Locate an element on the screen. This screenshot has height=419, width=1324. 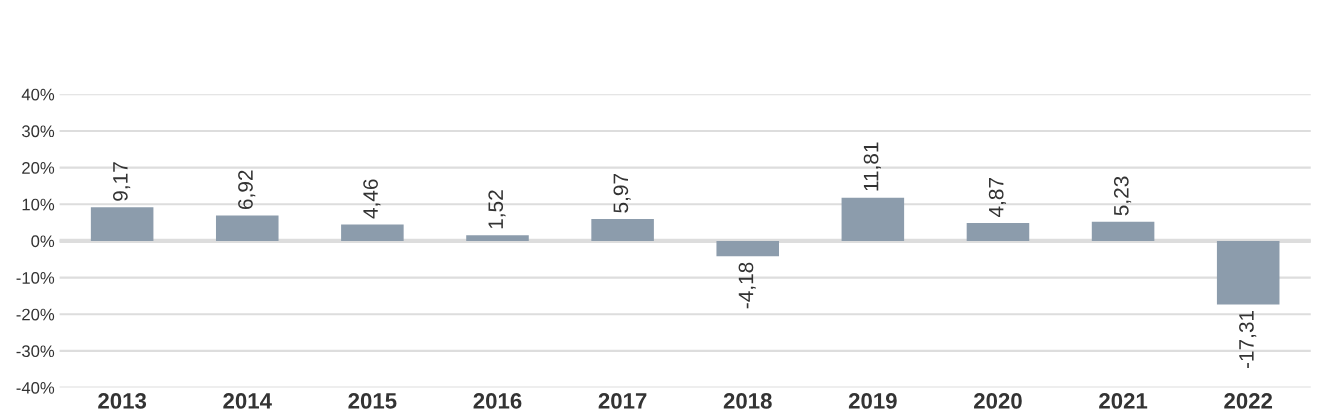
y-tick-label: 10% is located at coordinates (38, 204).